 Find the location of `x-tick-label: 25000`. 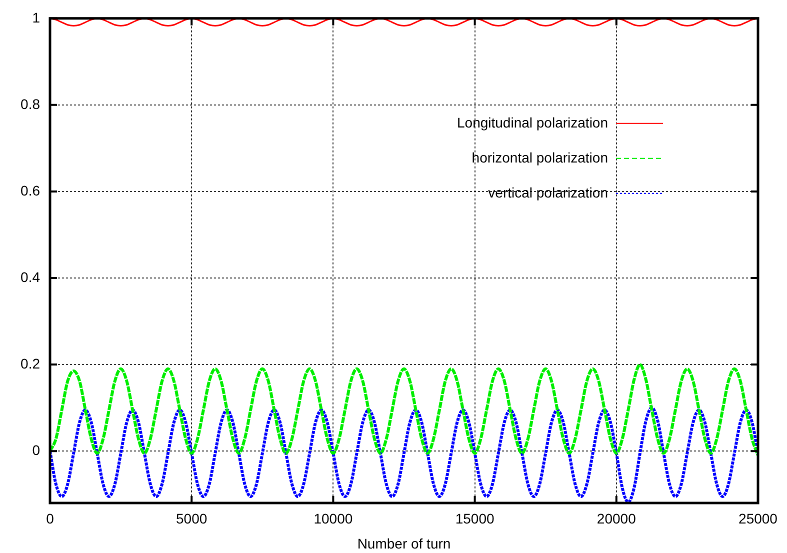

x-tick-label: 25000 is located at coordinates (758, 518).